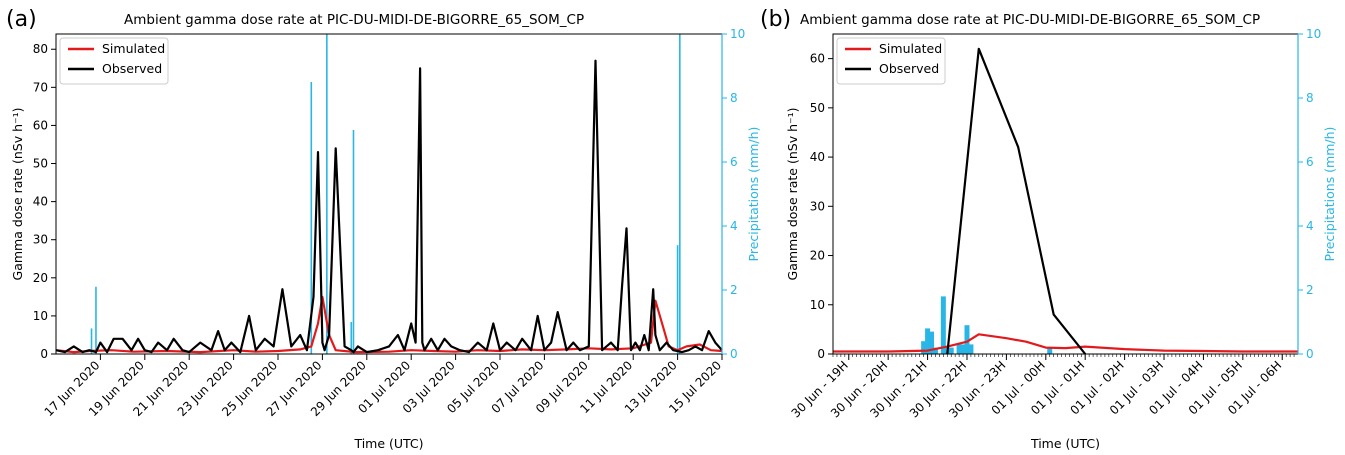  I want to click on y-tick-label: 80, so click(40, 49).